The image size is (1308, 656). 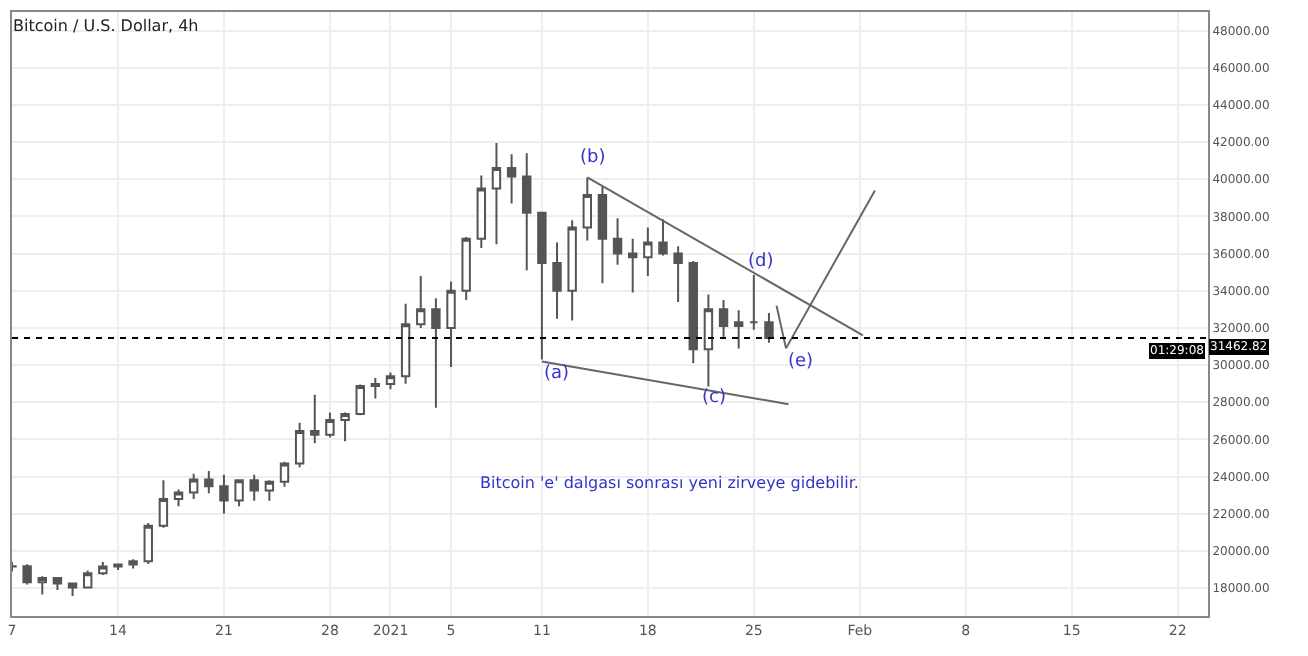 What do you see at coordinates (714, 398) in the screenshot?
I see `annotation: (c)` at bounding box center [714, 398].